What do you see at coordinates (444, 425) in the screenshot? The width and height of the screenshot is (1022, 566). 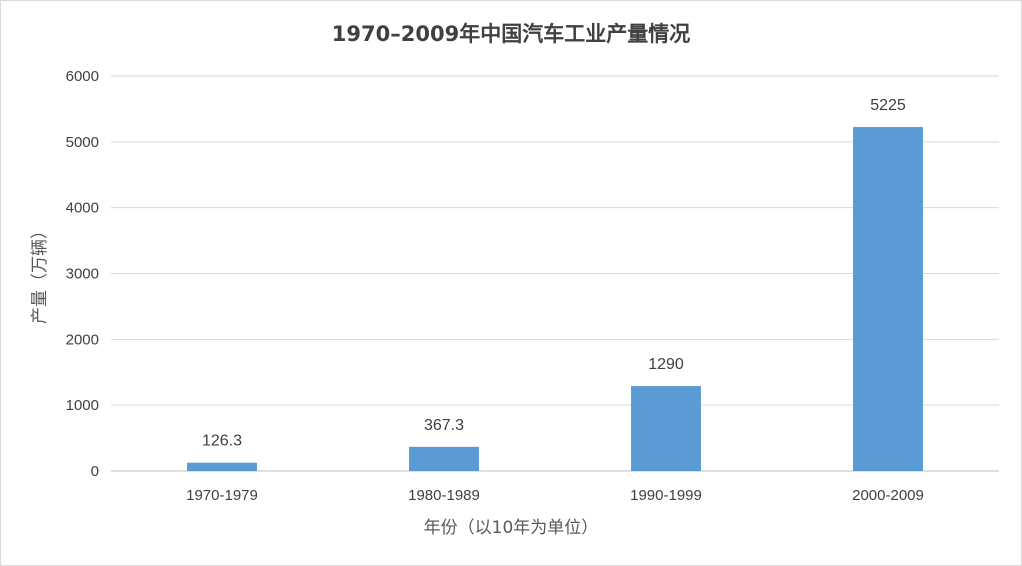 I see `data-label: 367.3` at bounding box center [444, 425].